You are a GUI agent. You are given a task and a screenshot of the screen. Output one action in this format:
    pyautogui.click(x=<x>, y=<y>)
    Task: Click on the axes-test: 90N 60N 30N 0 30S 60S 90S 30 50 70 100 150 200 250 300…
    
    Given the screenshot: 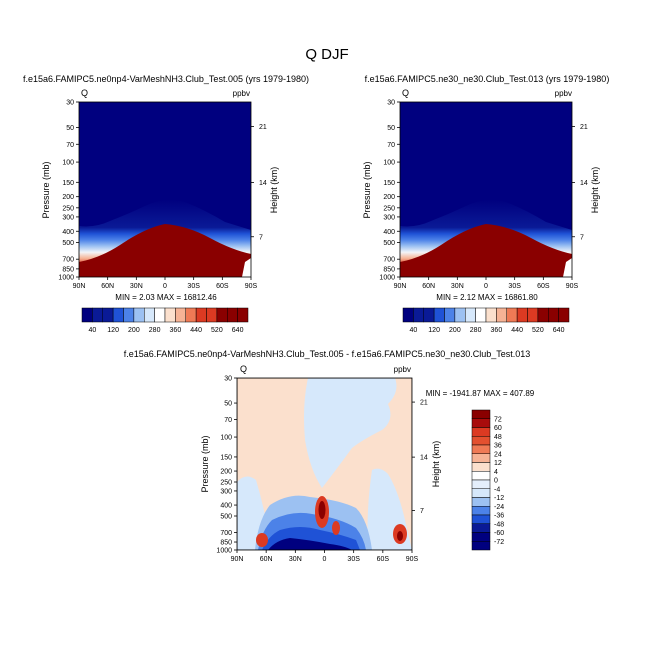 What is the action you would take?
    pyautogui.click(x=162, y=195)
    